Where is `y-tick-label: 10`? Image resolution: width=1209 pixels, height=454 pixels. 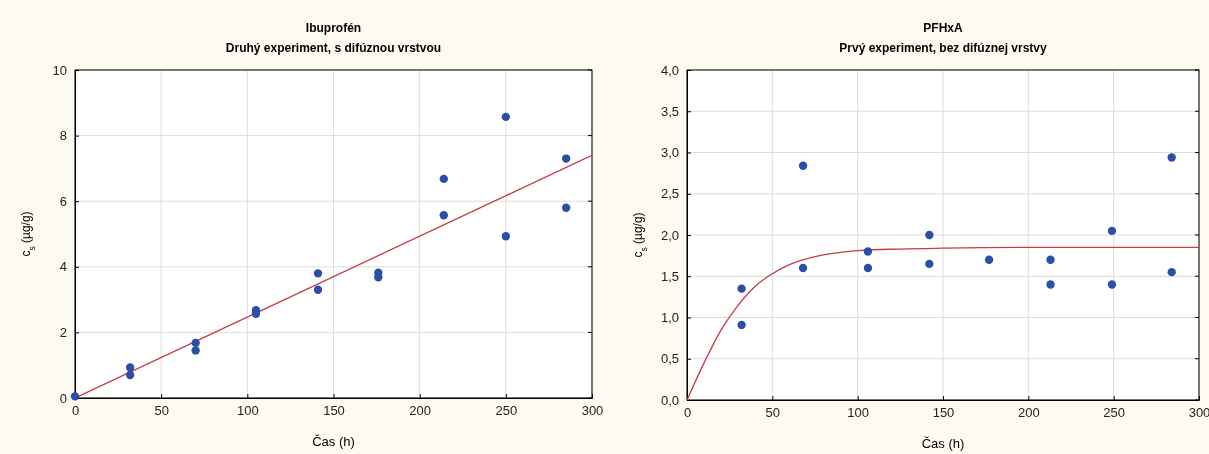 y-tick-label: 10 is located at coordinates (59, 70).